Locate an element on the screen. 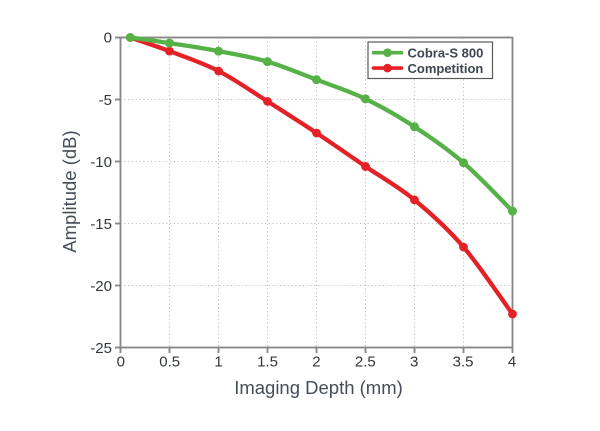  svg-text: -5 is located at coordinates (105, 100).